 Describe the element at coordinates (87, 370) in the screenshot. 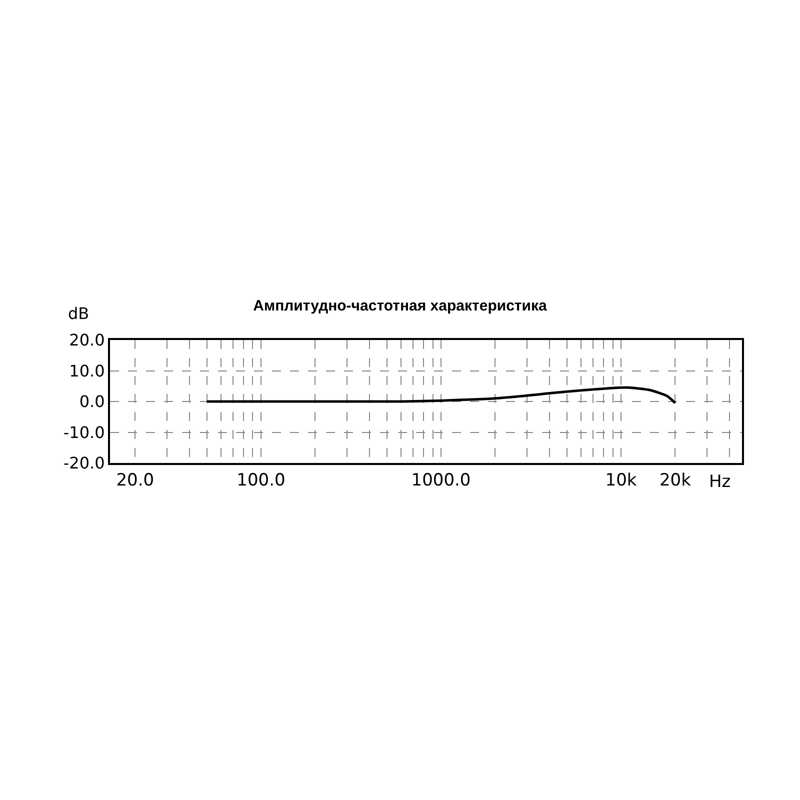

I see `y-tick-label: 10.0` at that location.